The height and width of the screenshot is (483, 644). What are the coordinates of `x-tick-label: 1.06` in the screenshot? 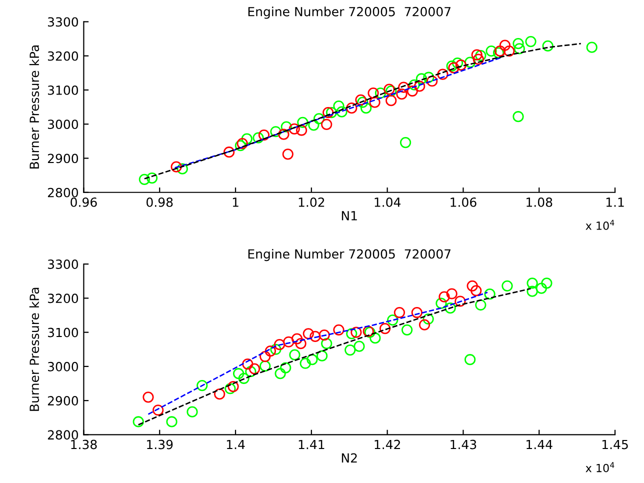 It's located at (463, 202).